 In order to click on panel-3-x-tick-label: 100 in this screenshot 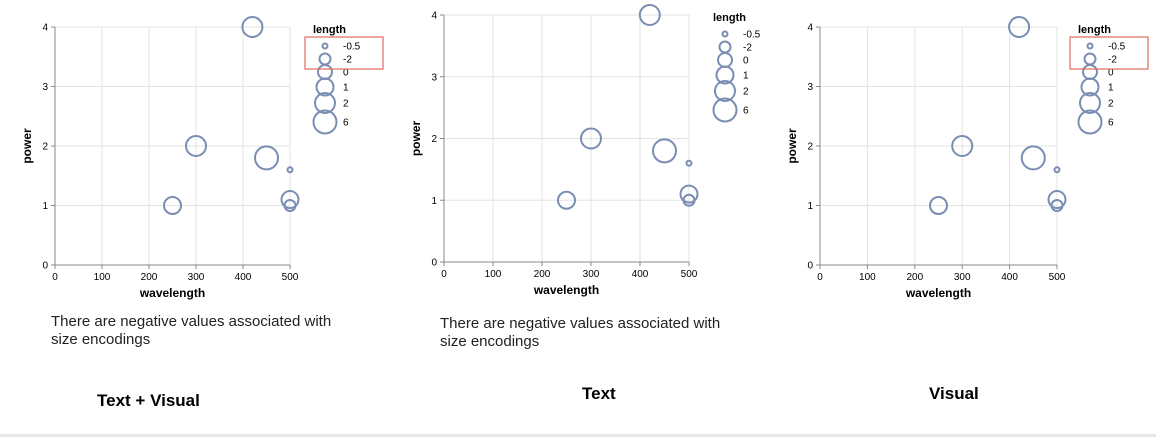, I will do `click(867, 277)`.